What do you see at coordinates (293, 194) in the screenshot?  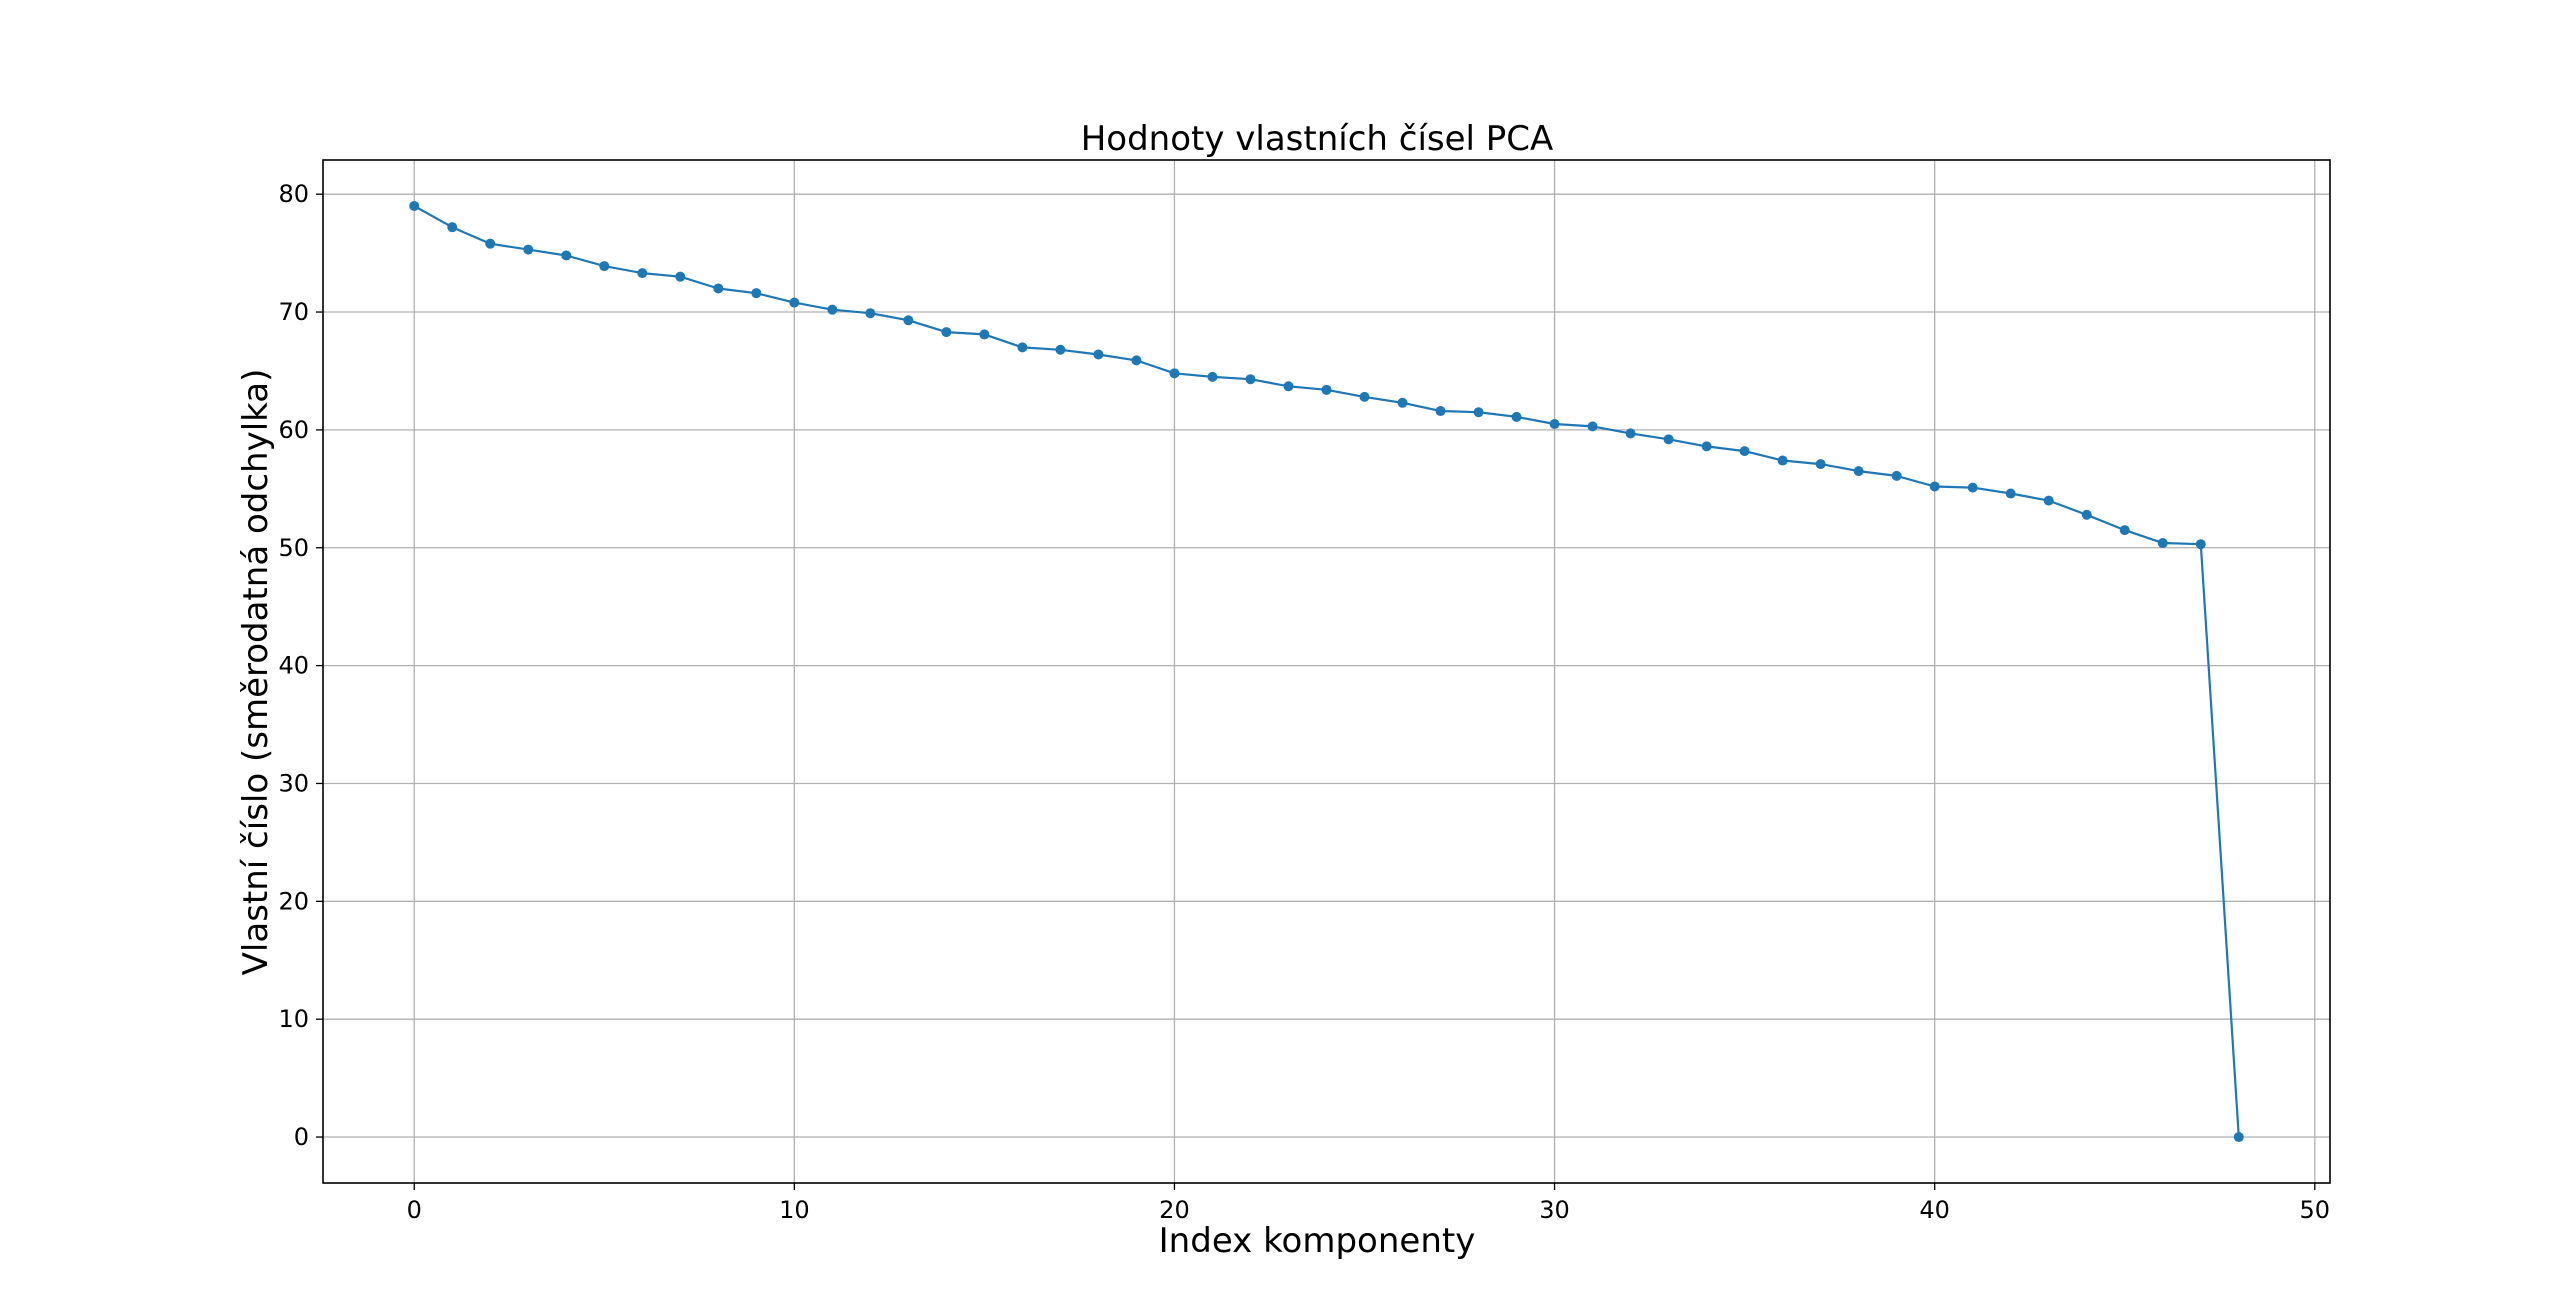 I see `y-tick-label: 80` at bounding box center [293, 194].